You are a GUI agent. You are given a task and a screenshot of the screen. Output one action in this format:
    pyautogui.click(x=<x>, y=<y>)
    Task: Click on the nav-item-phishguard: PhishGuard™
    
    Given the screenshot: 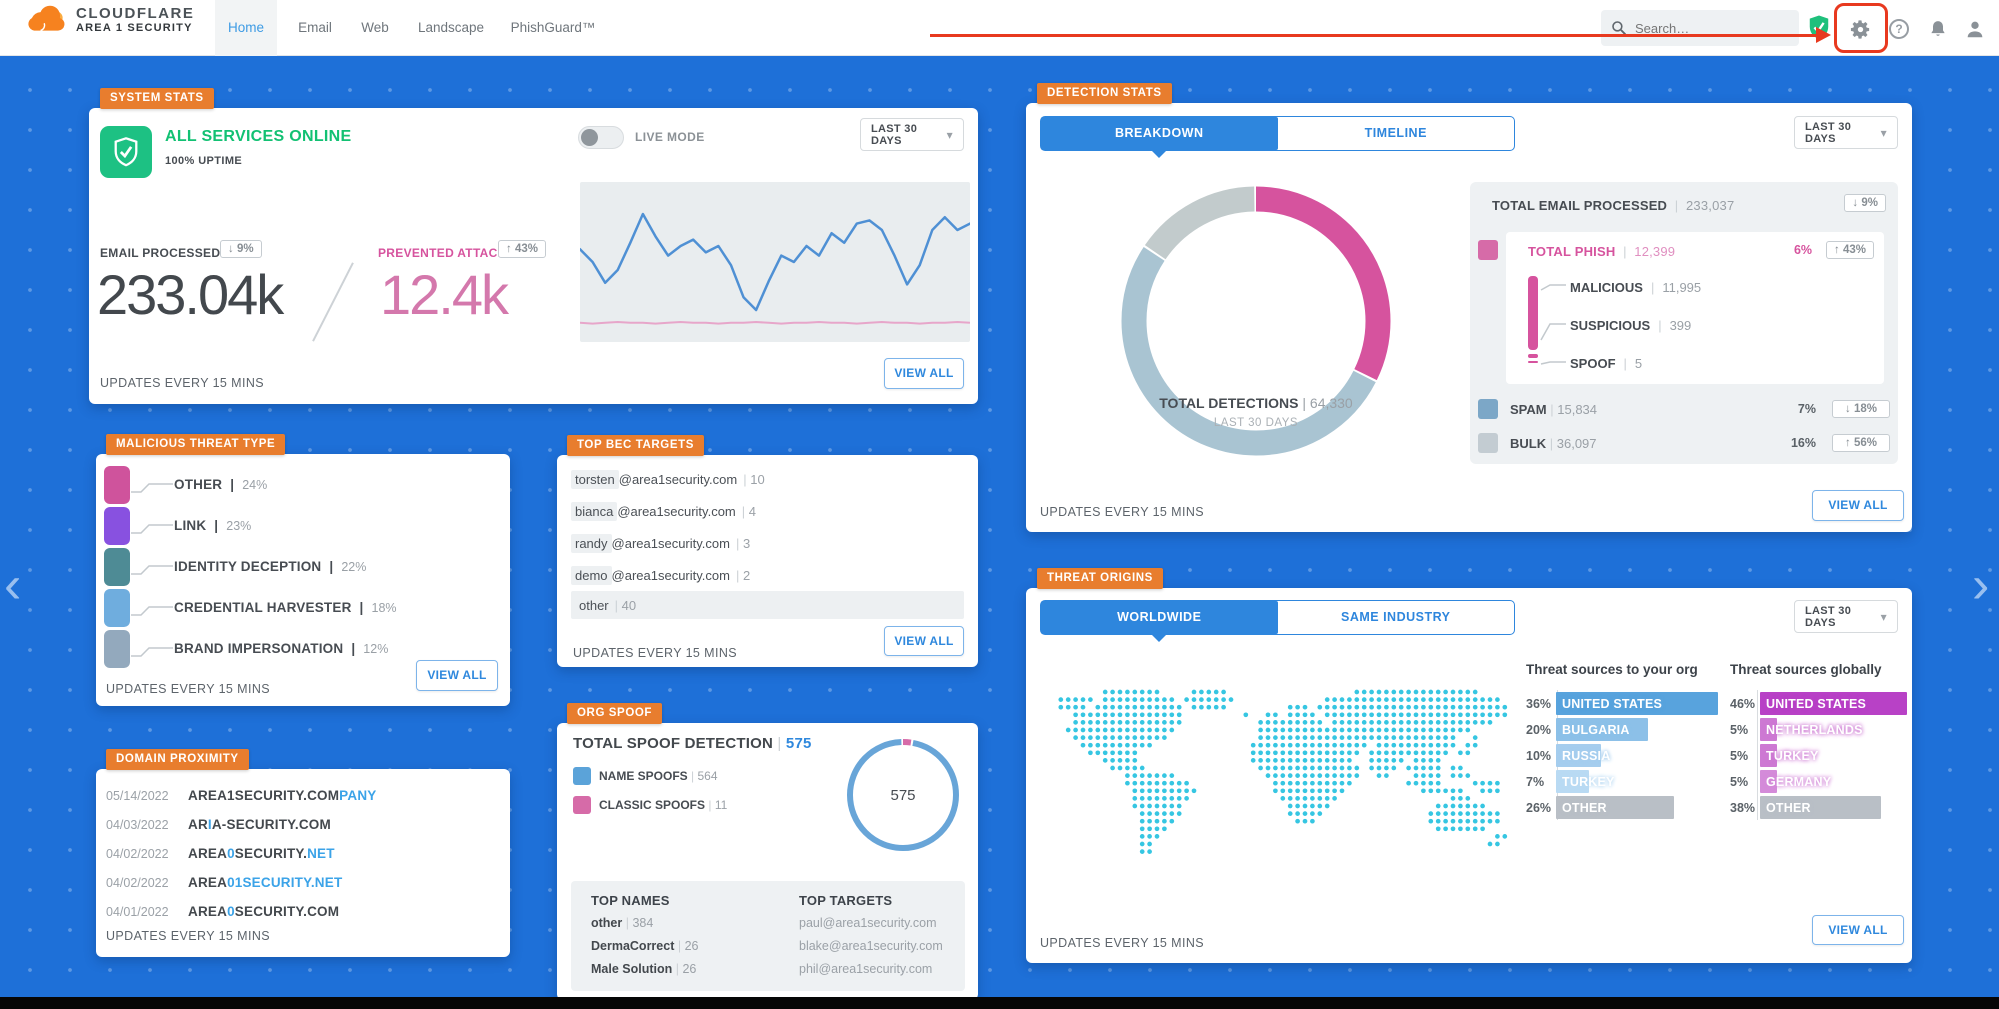 What is the action you would take?
    pyautogui.click(x=553, y=27)
    